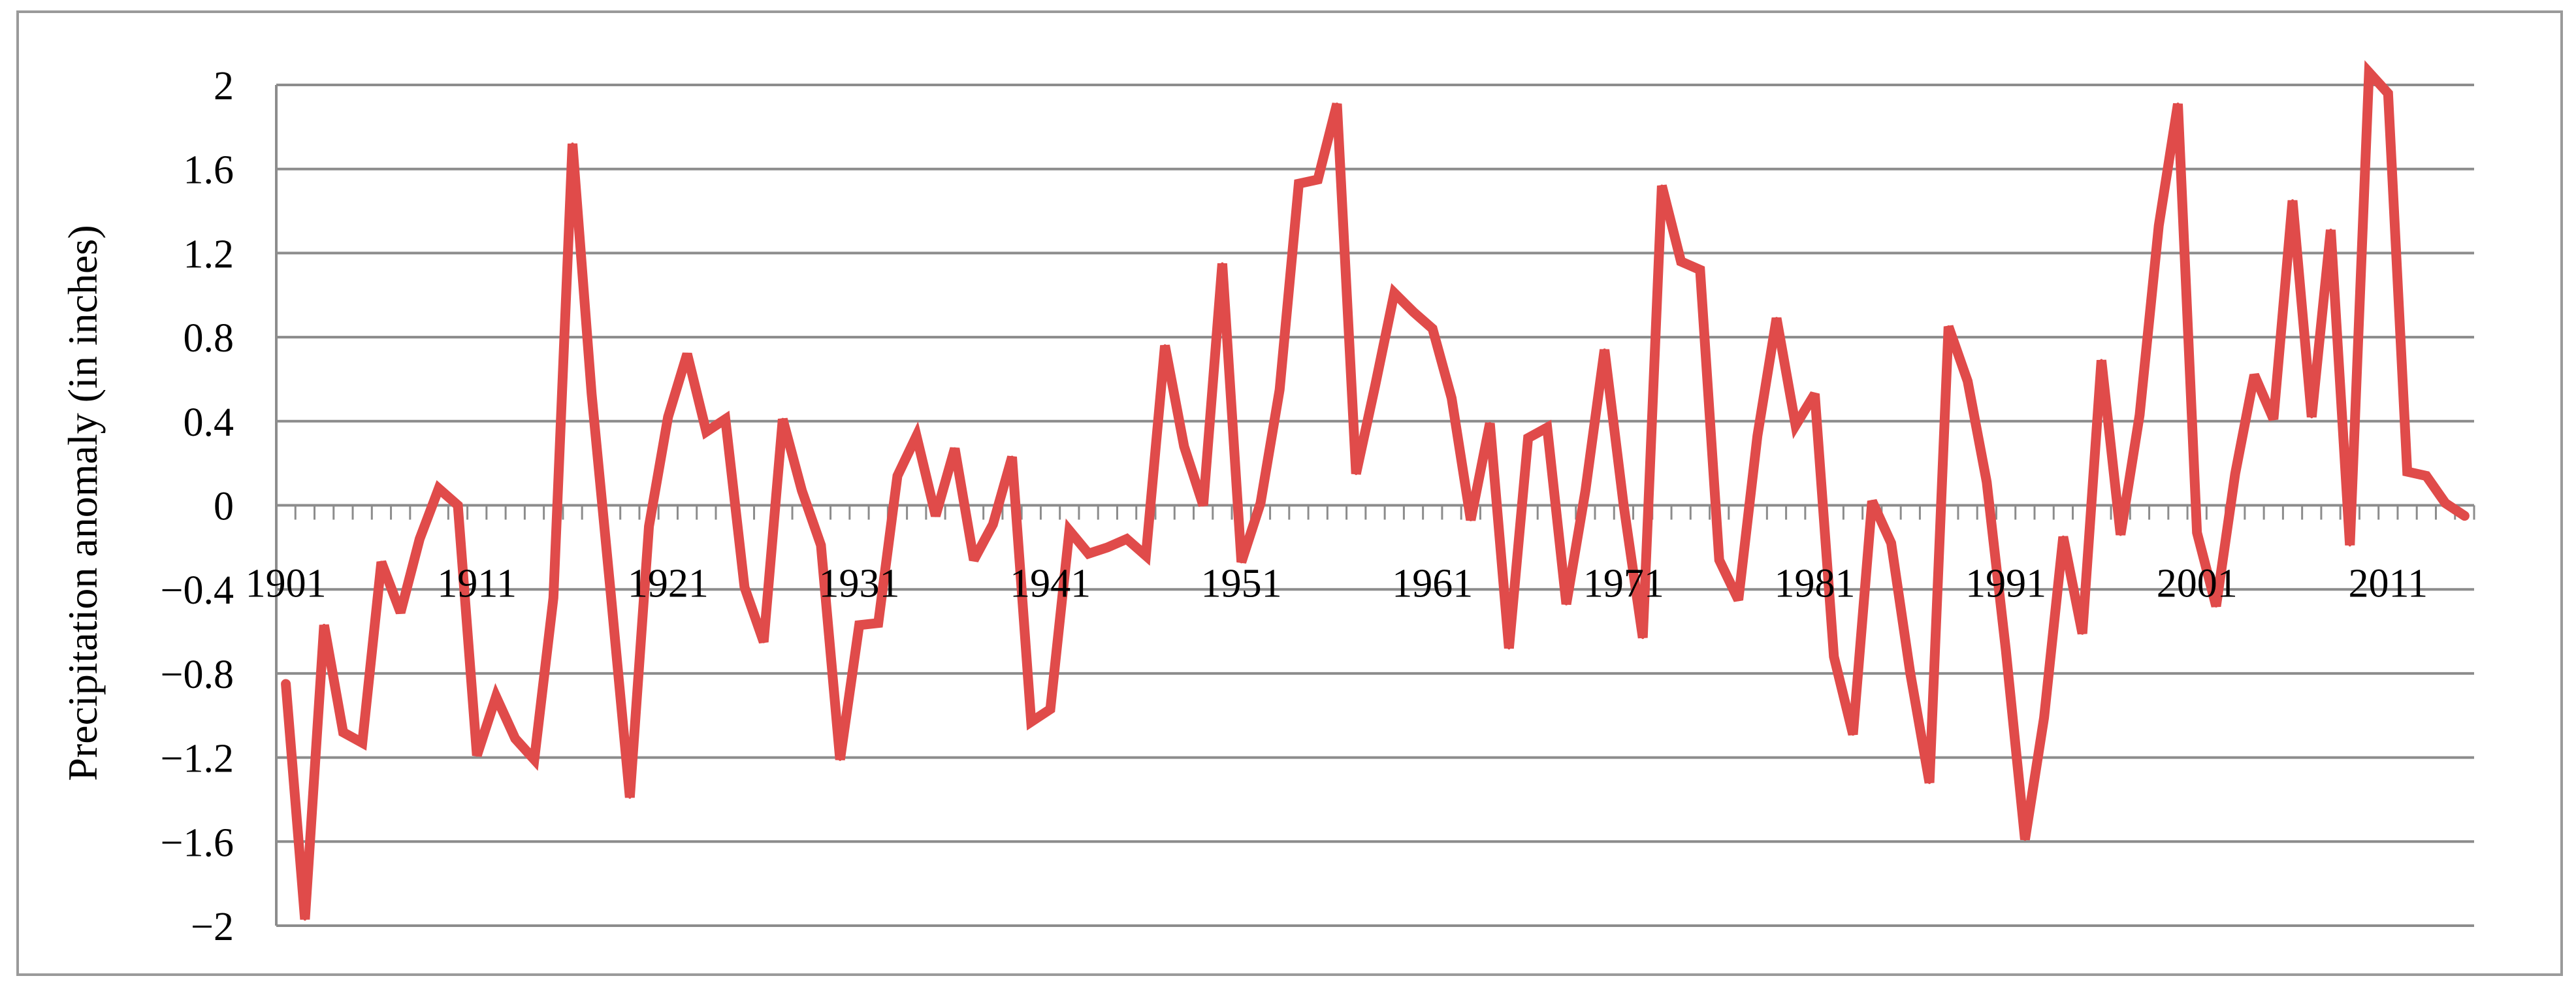 Image resolution: width=2576 pixels, height=991 pixels. What do you see at coordinates (477, 584) in the screenshot?
I see `x-tick-label: 1911` at bounding box center [477, 584].